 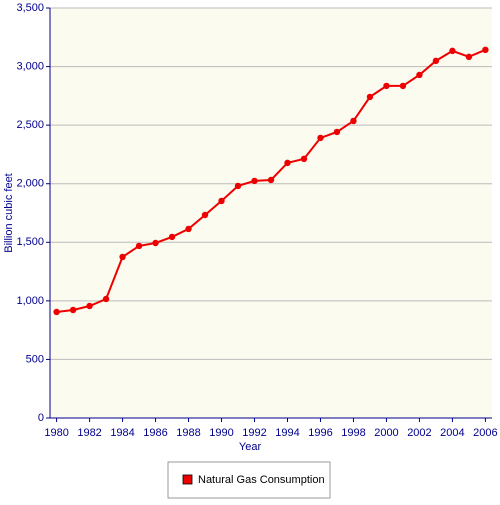 What do you see at coordinates (386, 433) in the screenshot?
I see `x-tick-label: 2000` at bounding box center [386, 433].